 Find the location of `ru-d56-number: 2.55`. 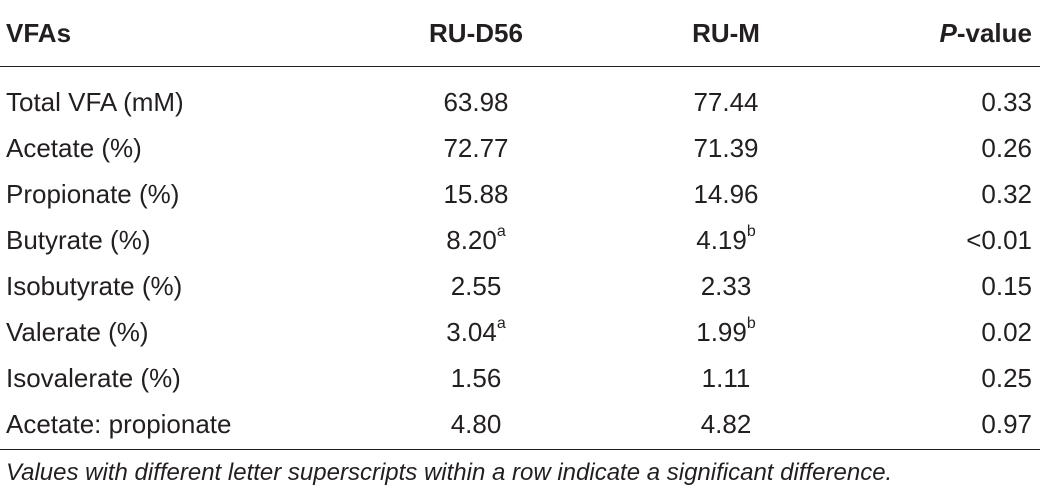

ru-d56-number: 2.55 is located at coordinates (476, 286).